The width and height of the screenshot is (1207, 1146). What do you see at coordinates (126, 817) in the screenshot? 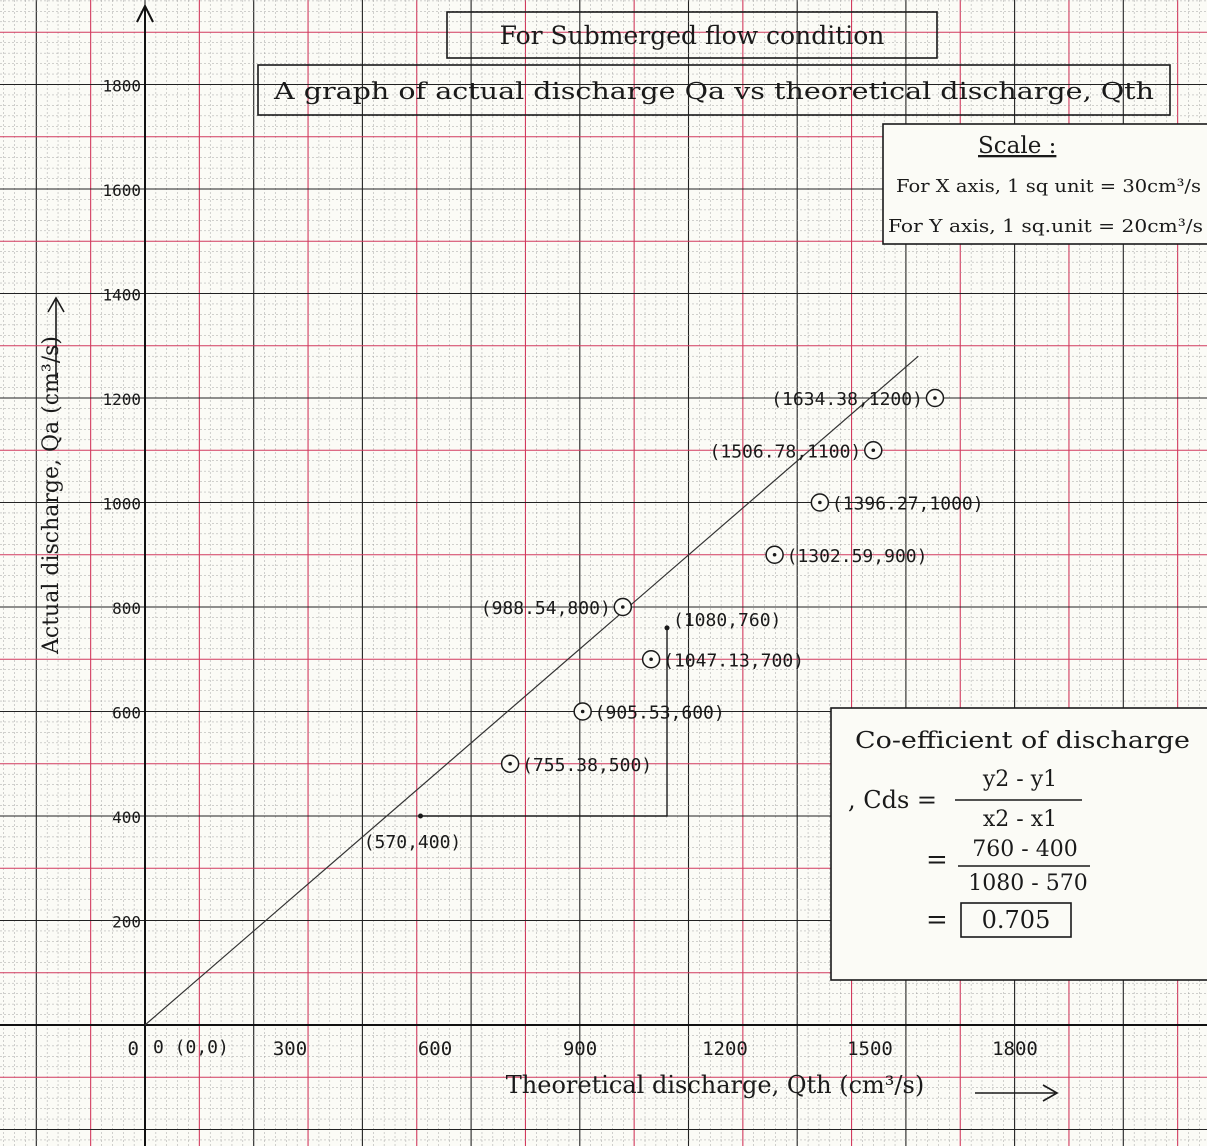
I see `y-tick-label: 400` at bounding box center [126, 817].